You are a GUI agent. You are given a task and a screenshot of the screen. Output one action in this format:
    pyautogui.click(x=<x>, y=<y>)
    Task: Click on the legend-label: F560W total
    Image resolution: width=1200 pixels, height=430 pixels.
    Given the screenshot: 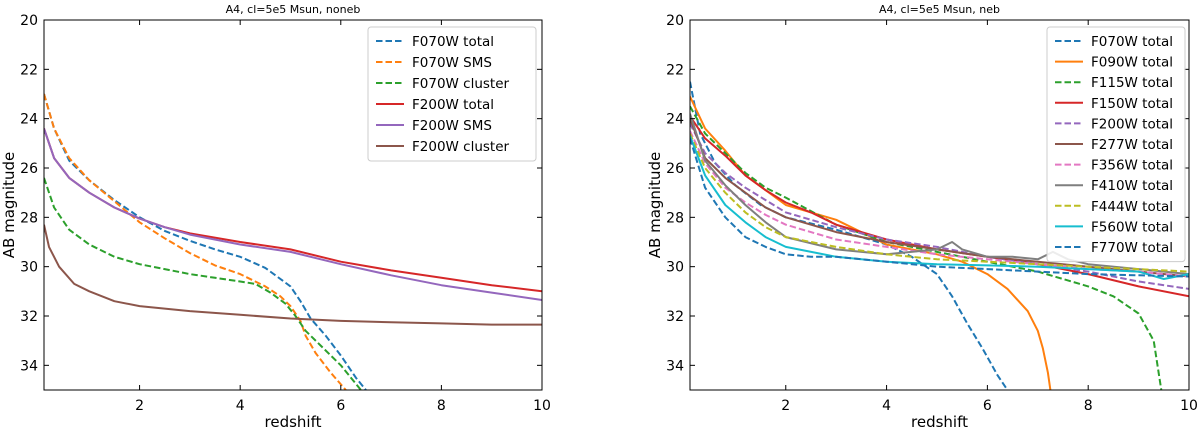 What is the action you would take?
    pyautogui.click(x=1132, y=227)
    